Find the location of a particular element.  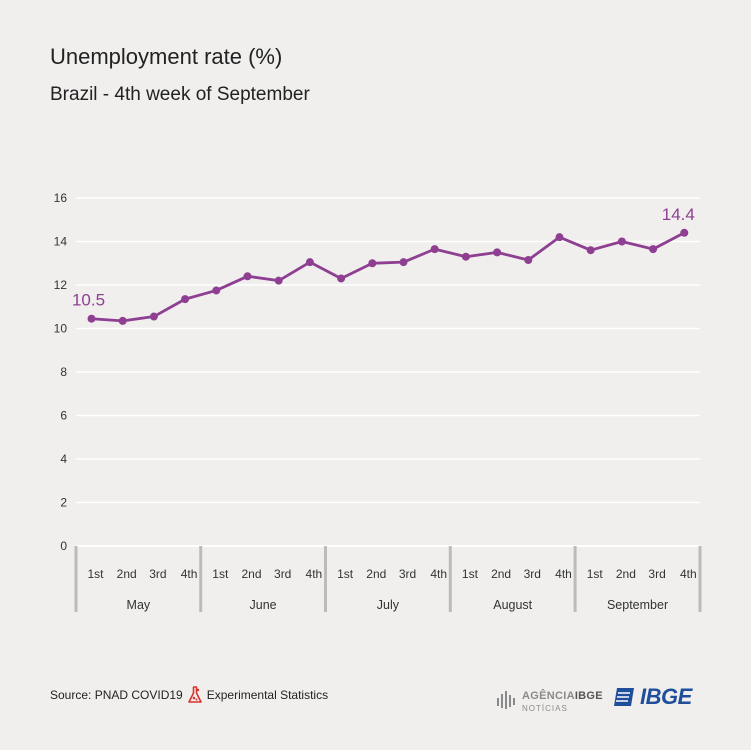

y-tick-label: 16 is located at coordinates (61, 198).